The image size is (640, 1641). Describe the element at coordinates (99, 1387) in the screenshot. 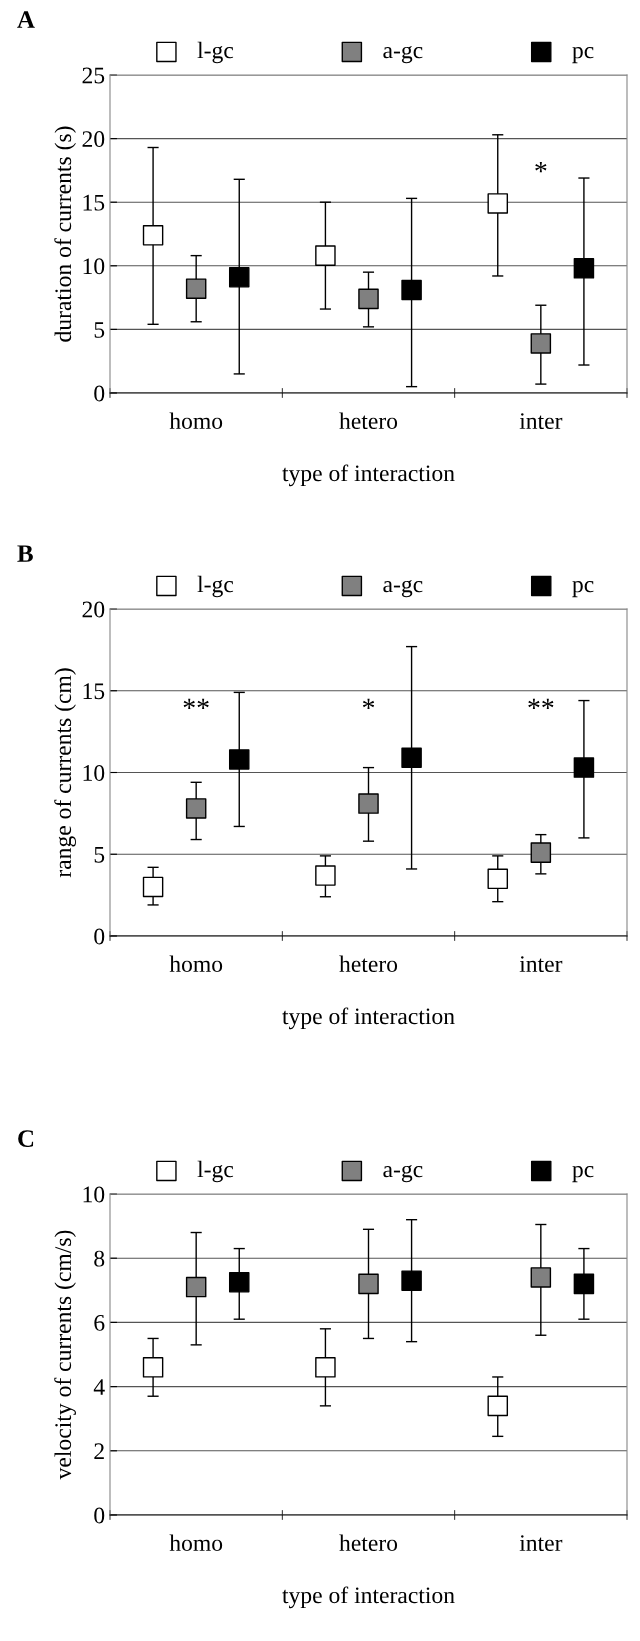

I see `y-tick-label: 4` at that location.